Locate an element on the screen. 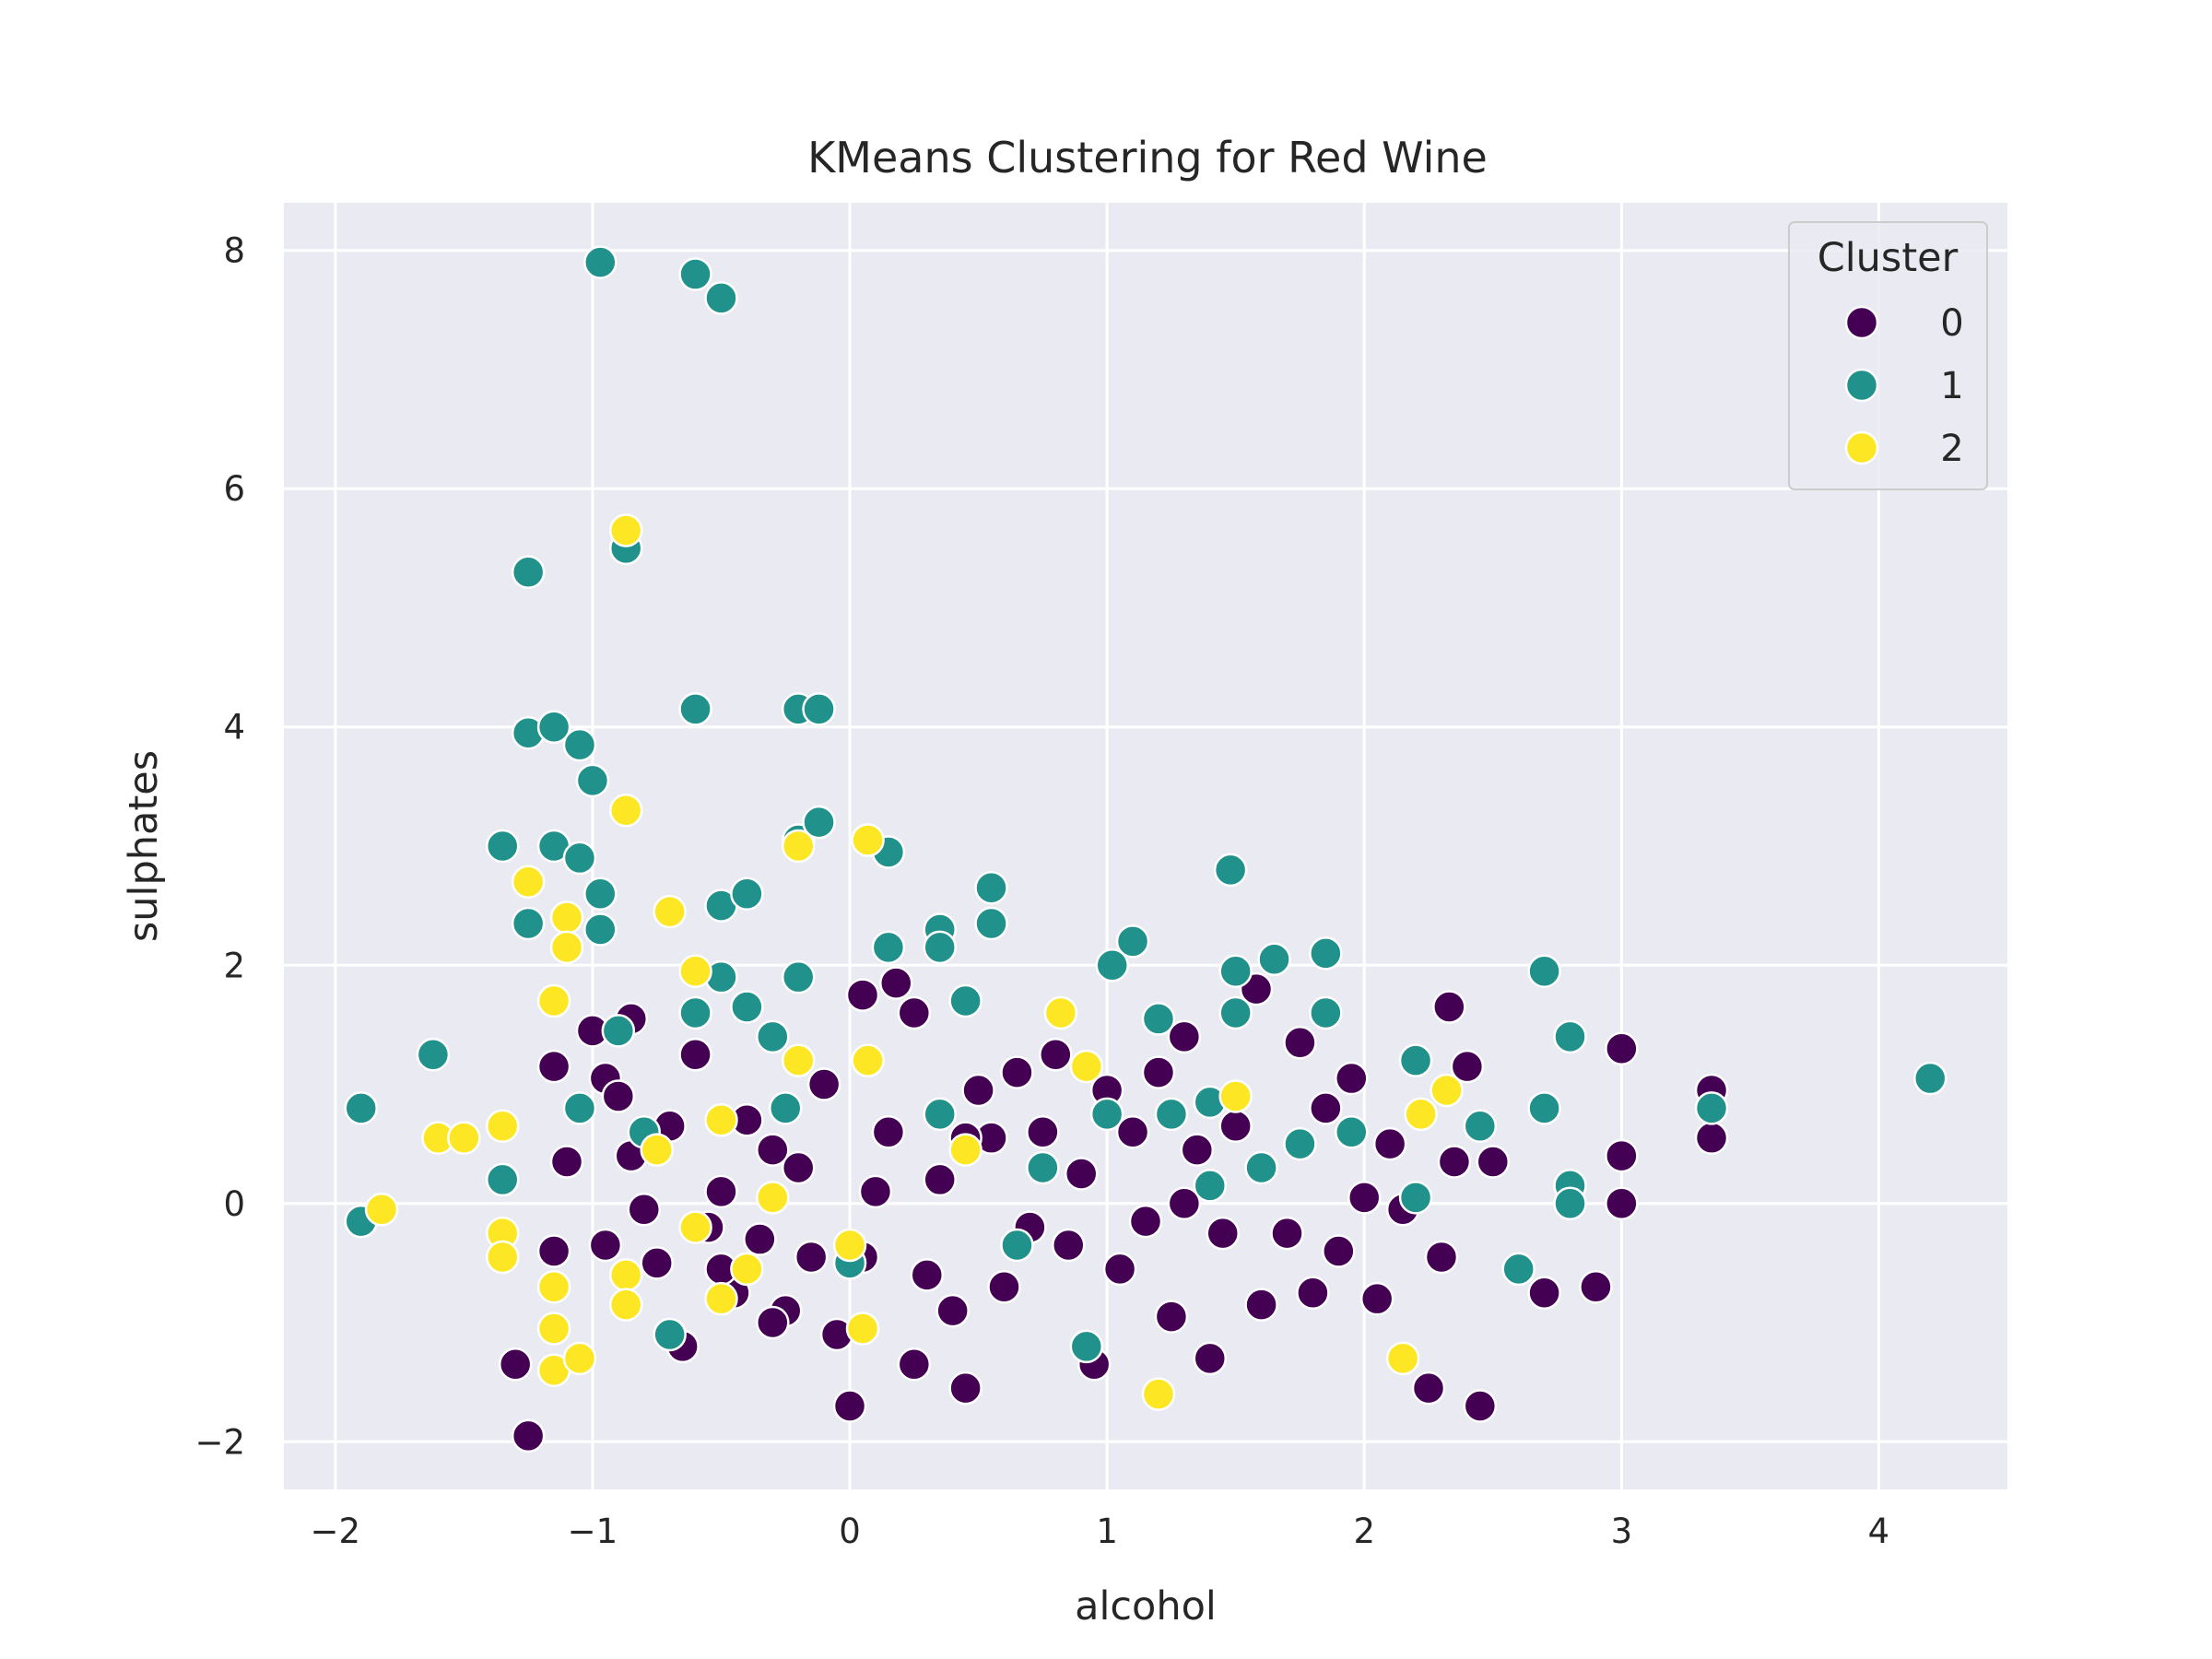 Image resolution: width=2212 pixels, height=1659 pixels. legend: Cluster 0 1 2 is located at coordinates (1888, 355).